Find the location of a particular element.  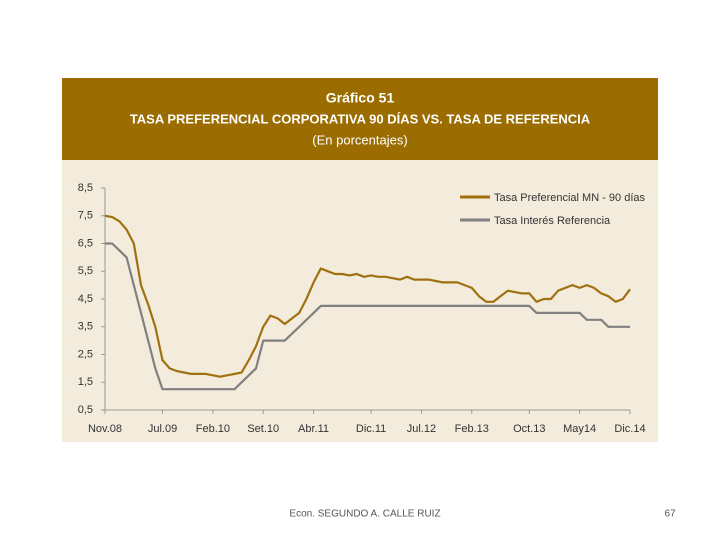

y-tick-label: 7,5 is located at coordinates (85, 216).